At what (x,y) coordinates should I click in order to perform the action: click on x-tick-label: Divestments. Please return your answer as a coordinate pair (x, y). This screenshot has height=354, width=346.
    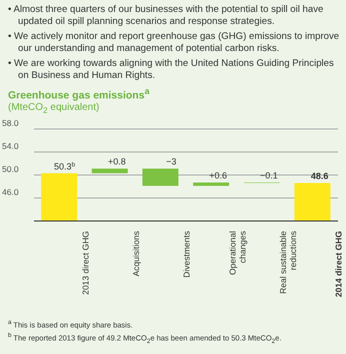
    Looking at the image, I should click on (187, 254).